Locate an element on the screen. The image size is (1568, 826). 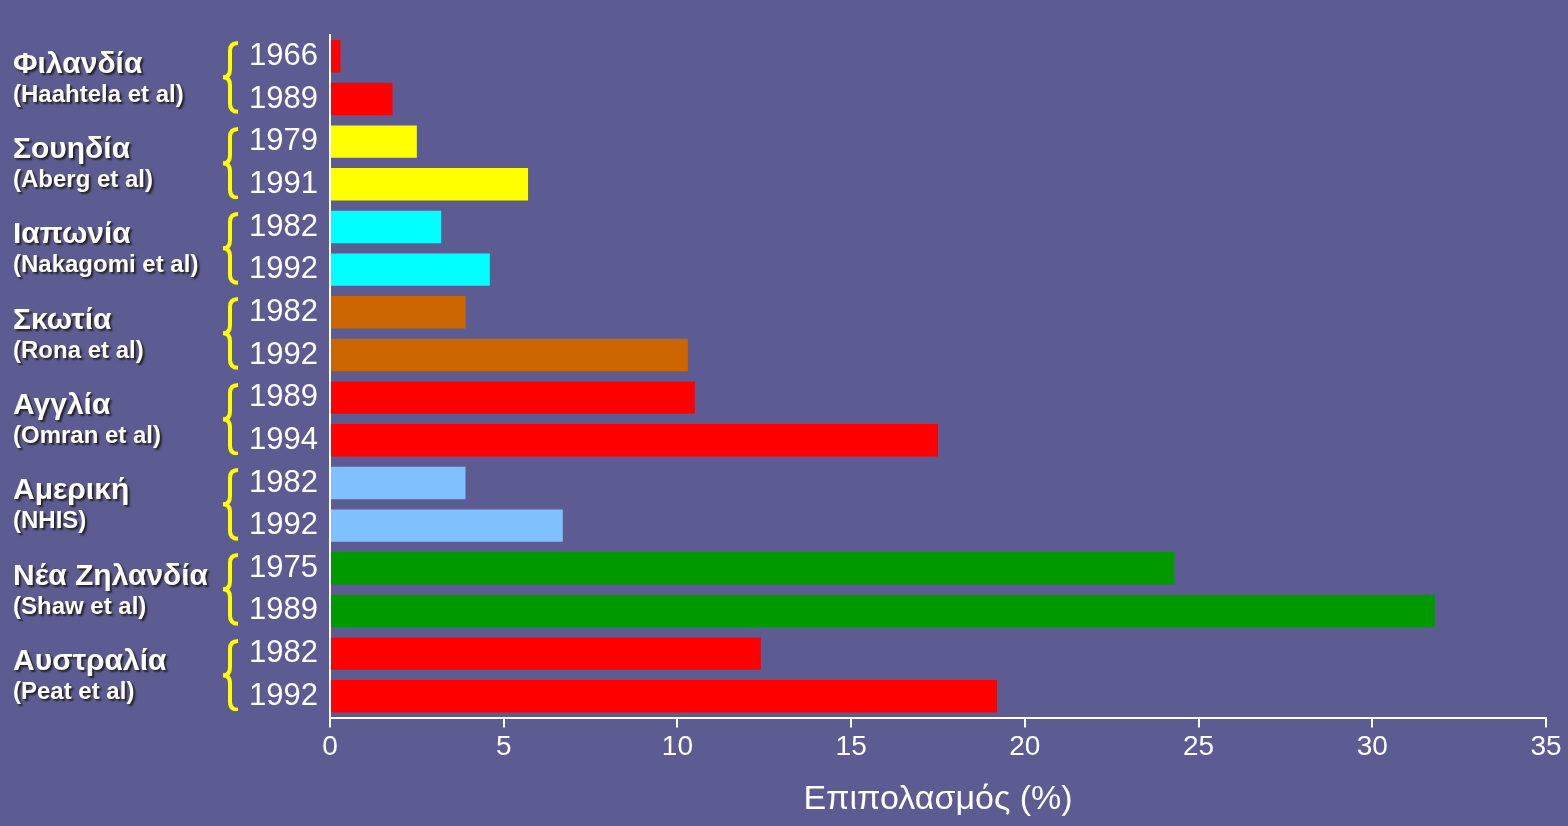
x-tick-label: 35 is located at coordinates (1546, 746).